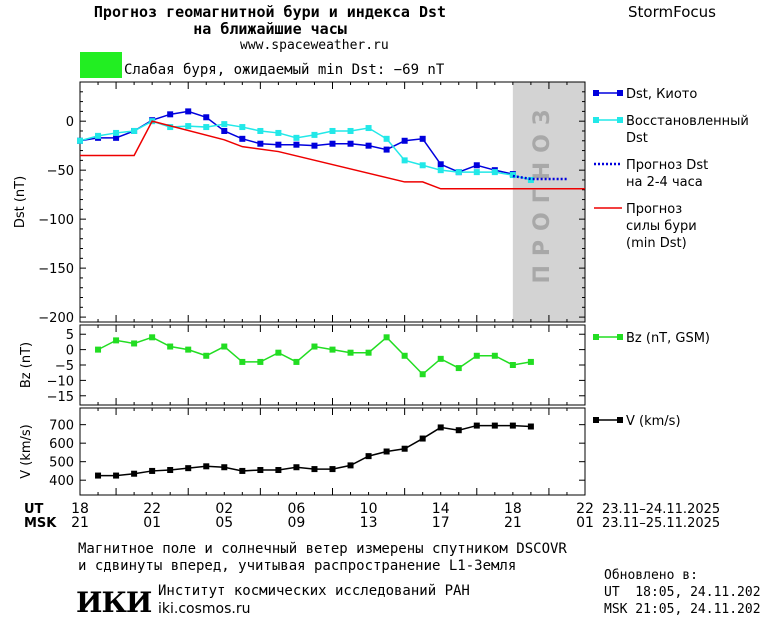 The height and width of the screenshot is (620, 760). Describe the element at coordinates (672, 12) in the screenshot. I see `brand-name: StormFocus` at that location.